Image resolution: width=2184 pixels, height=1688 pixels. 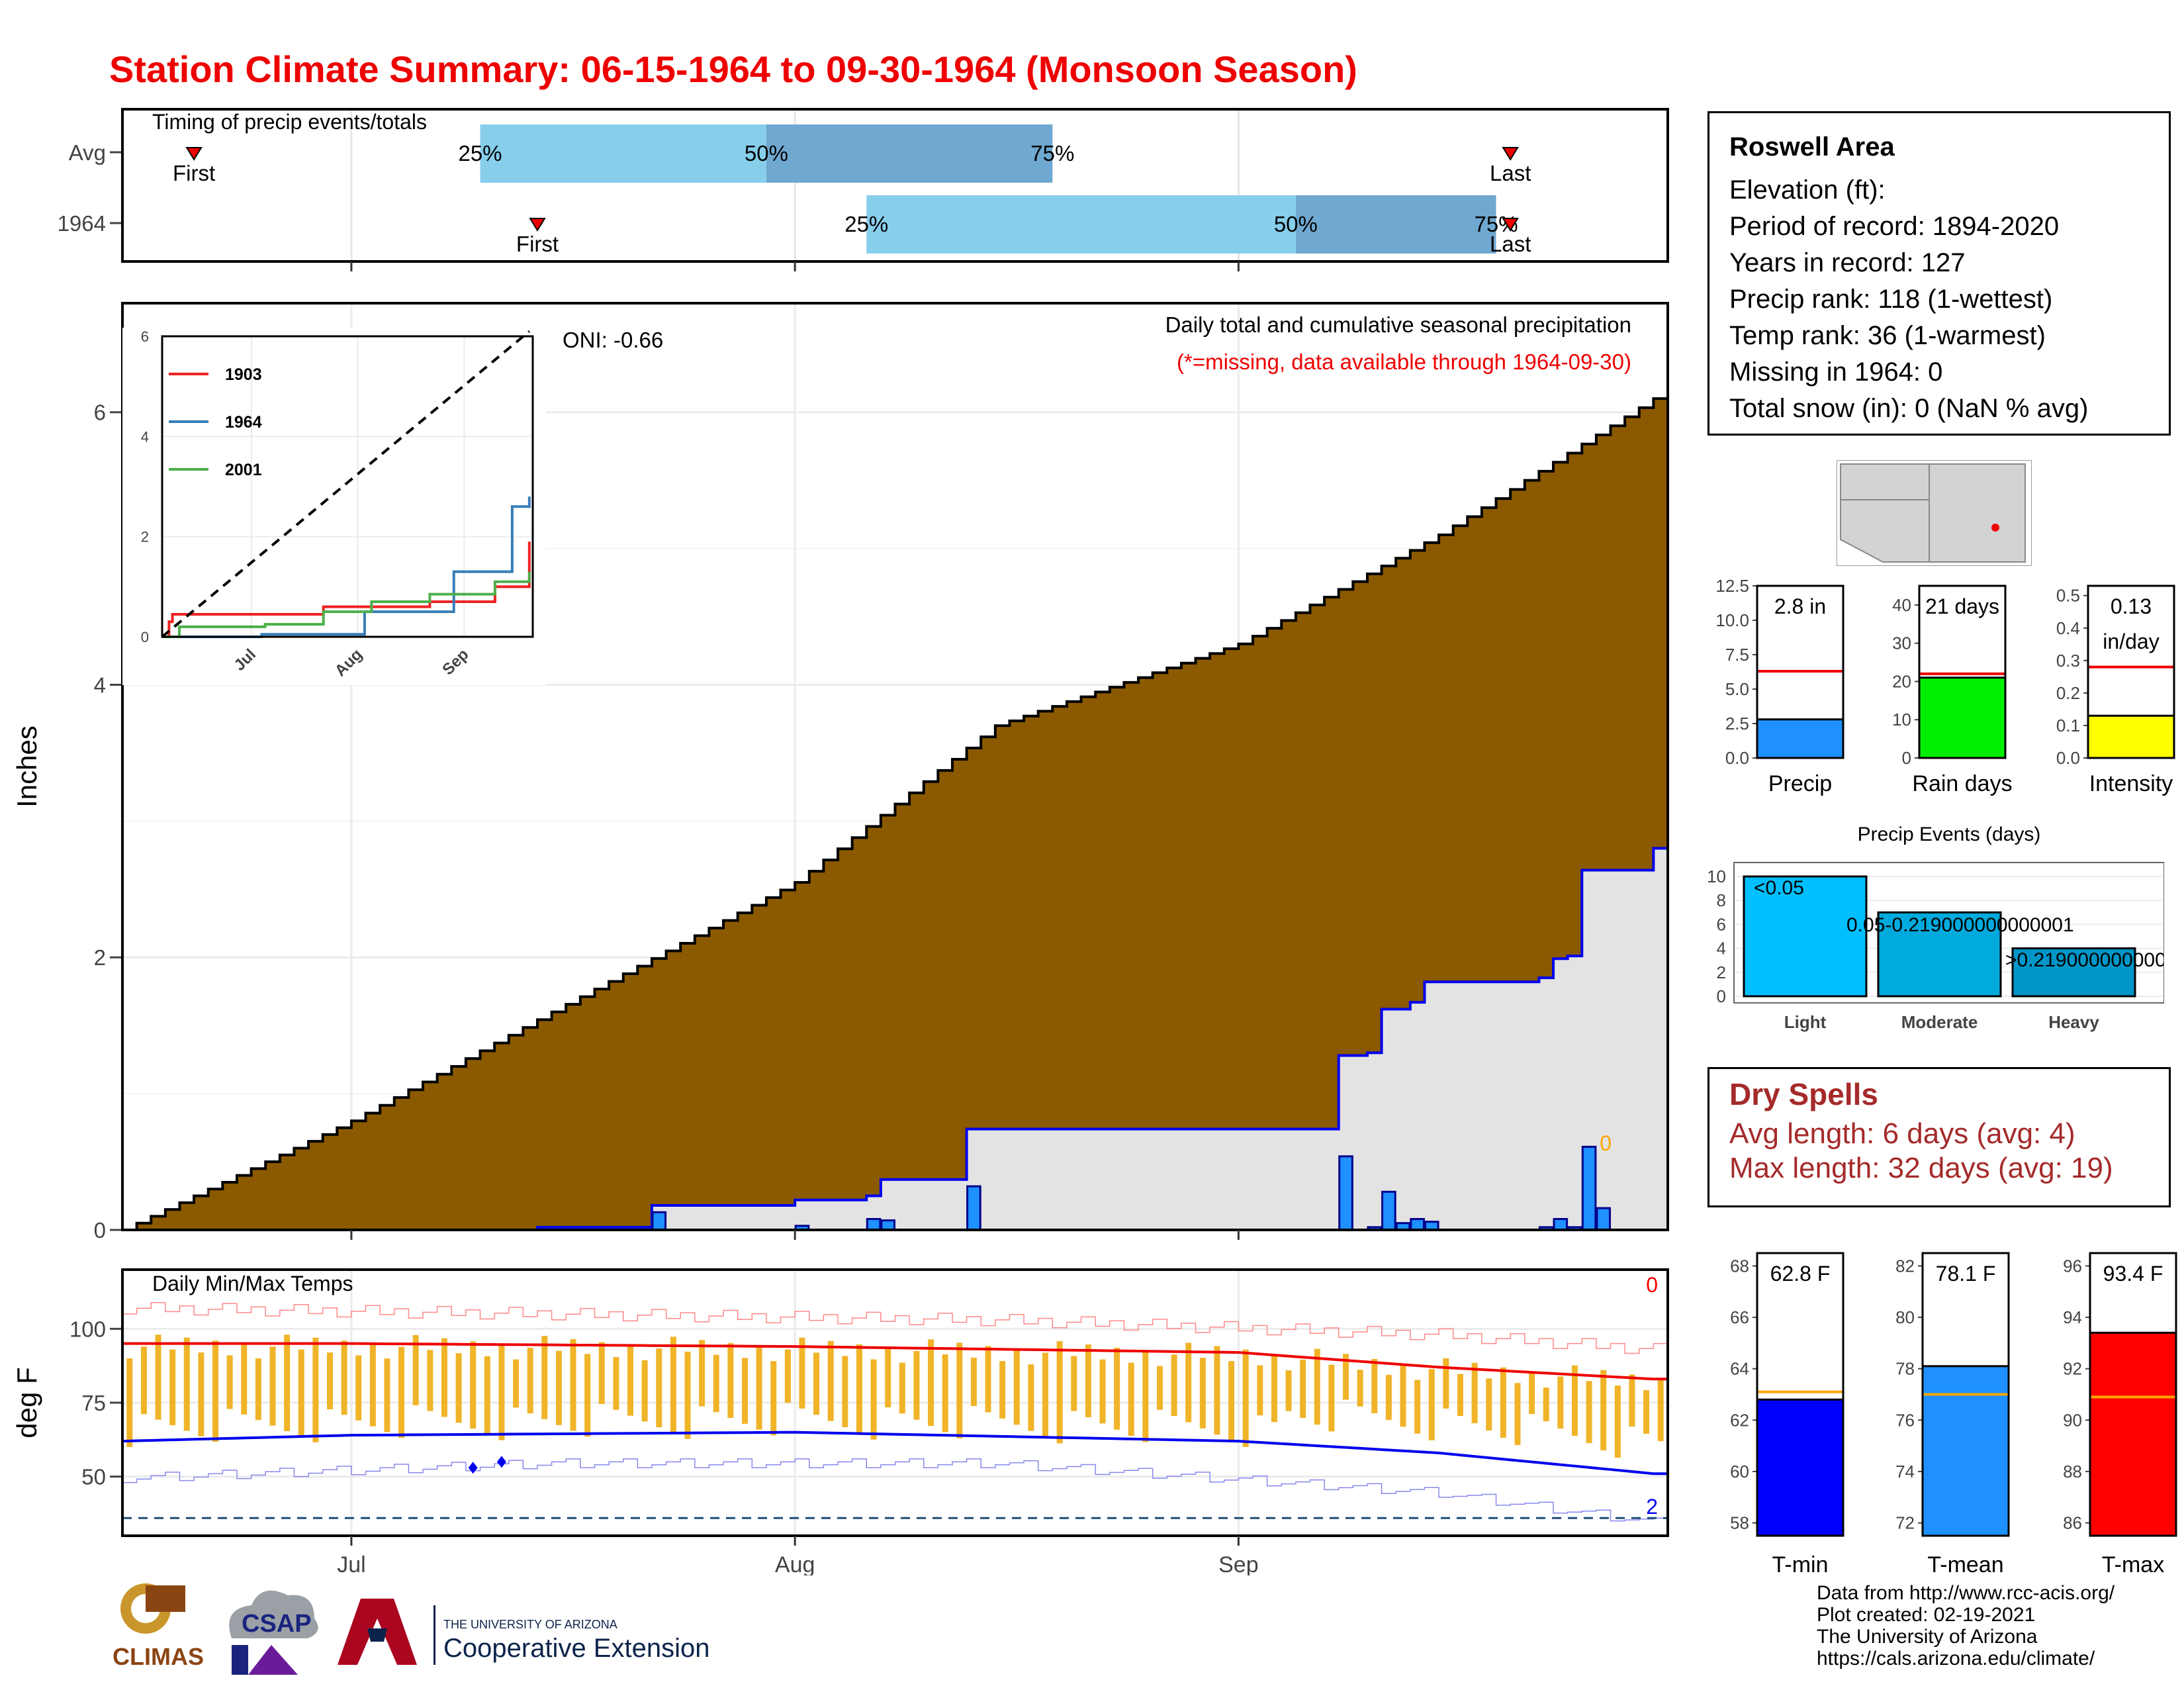 I want to click on record-low-line, so click(x=895, y=1490).